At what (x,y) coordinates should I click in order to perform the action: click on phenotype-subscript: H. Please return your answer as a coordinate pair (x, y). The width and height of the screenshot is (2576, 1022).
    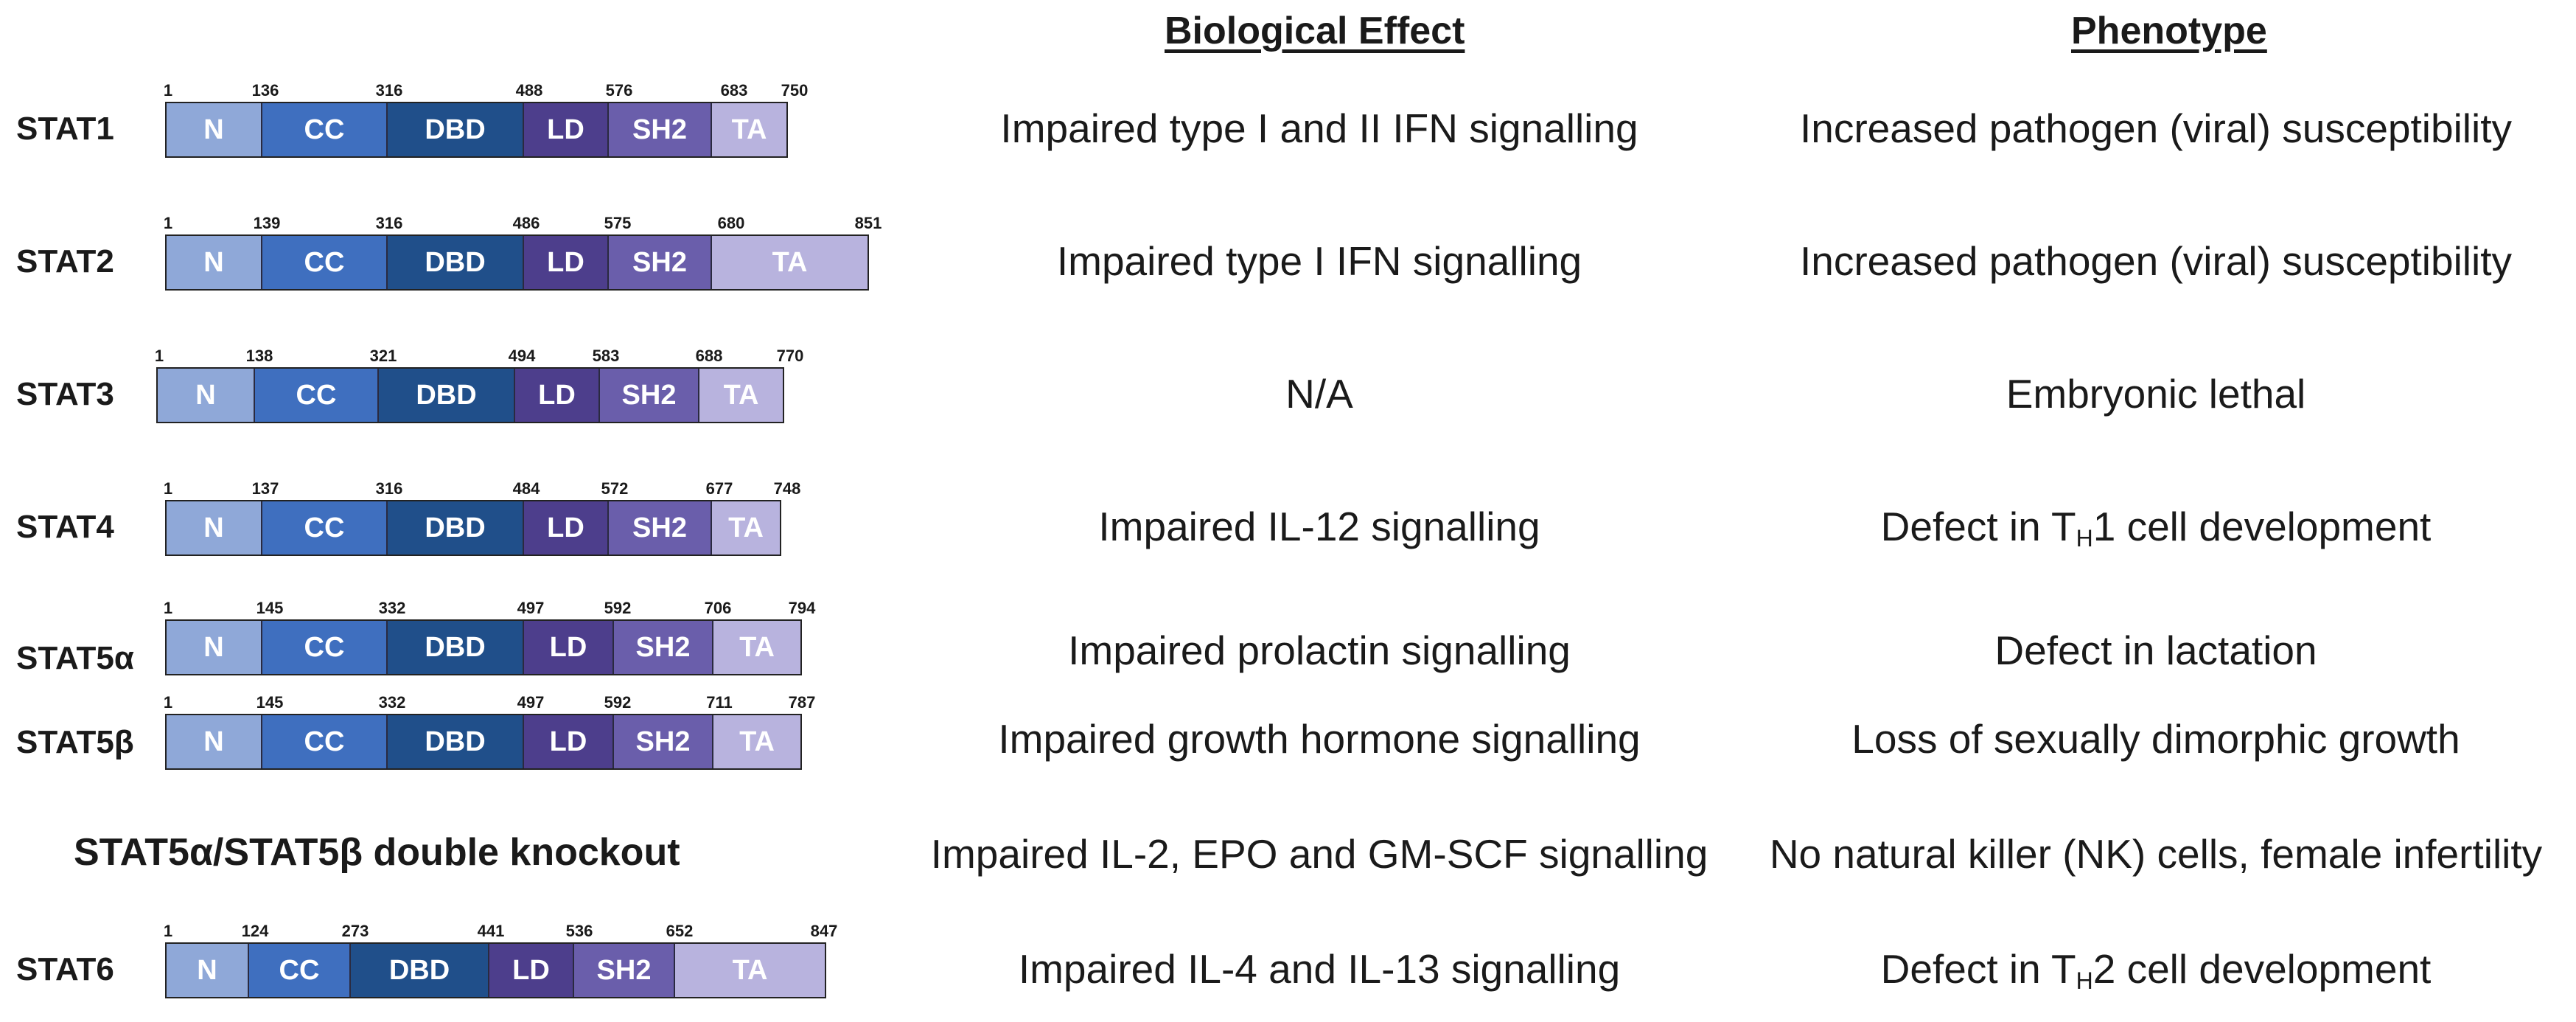
    Looking at the image, I should click on (2084, 980).